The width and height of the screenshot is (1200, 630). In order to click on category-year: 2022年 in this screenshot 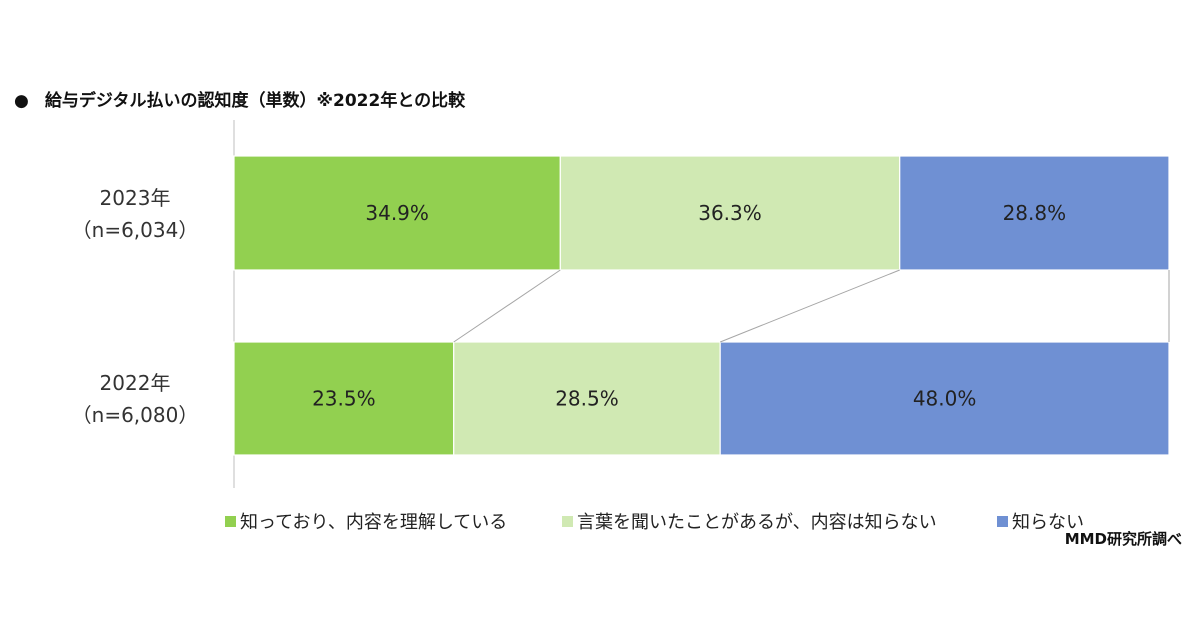, I will do `click(135, 383)`.